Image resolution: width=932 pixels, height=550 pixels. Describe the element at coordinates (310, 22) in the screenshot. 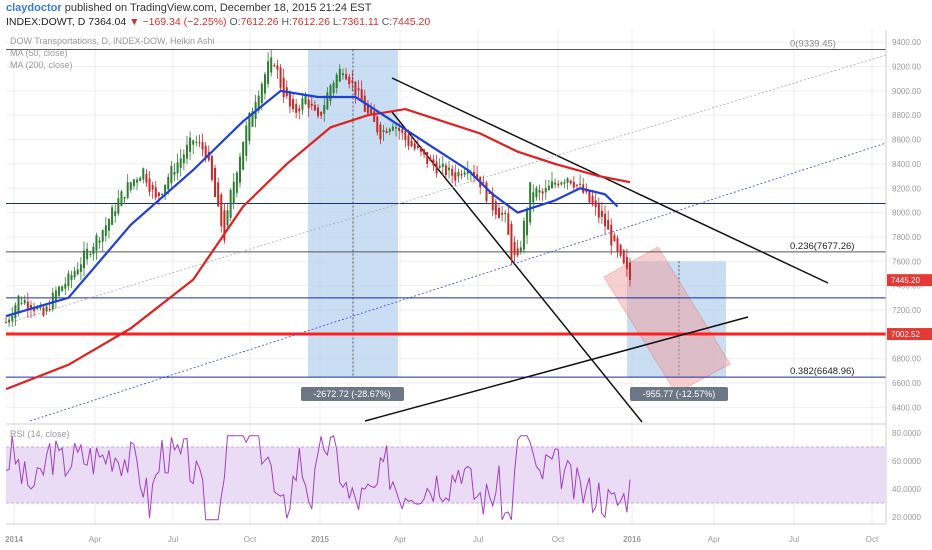

I see `high-value: 7612.26` at that location.